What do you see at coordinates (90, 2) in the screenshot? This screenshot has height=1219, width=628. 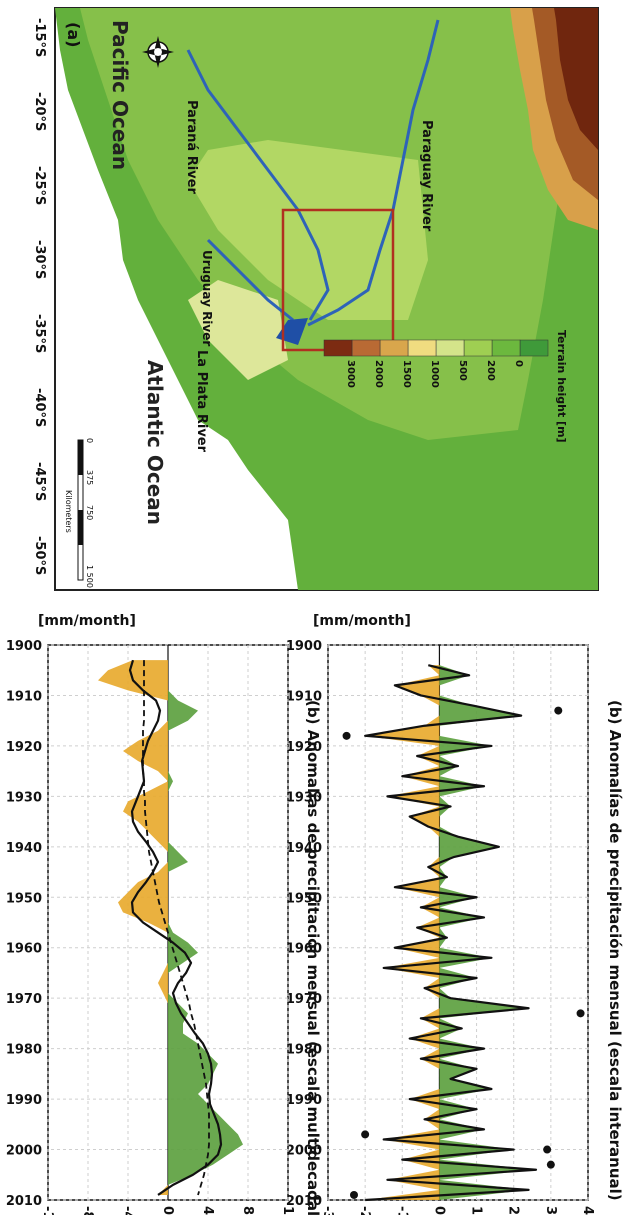 I see `longitude-tick-label: -75°W` at bounding box center [90, 2].